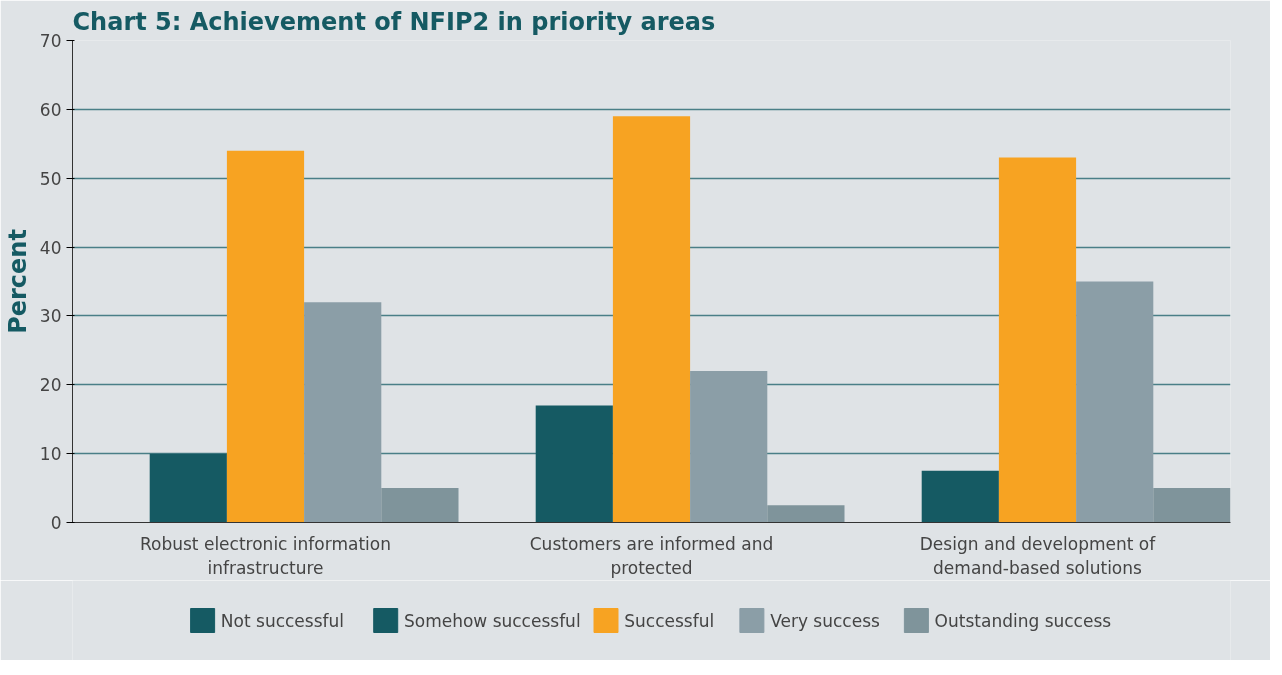  Describe the element at coordinates (825, 620) in the screenshot. I see `legend-label: Very success` at that location.